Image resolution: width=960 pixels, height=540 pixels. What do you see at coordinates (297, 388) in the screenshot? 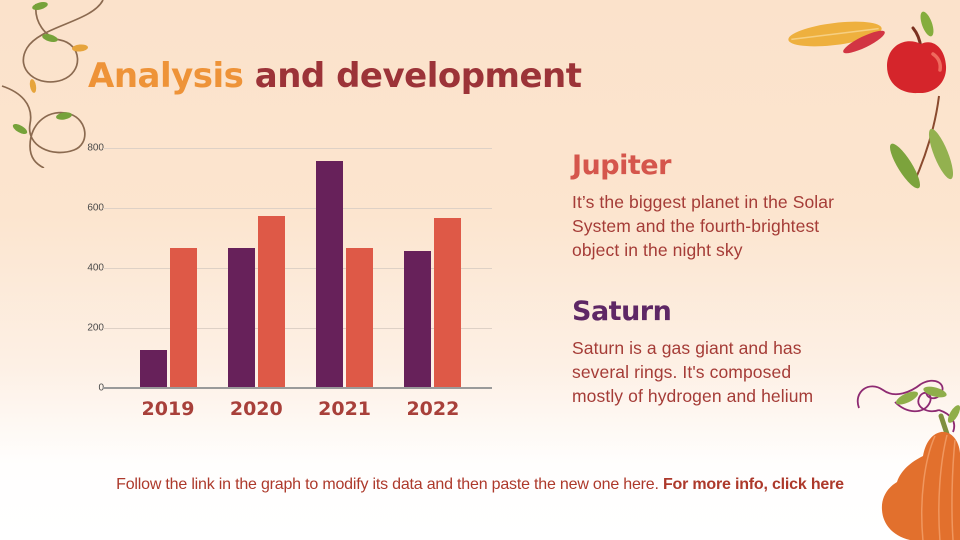
I see `x-axis-line` at bounding box center [297, 388].